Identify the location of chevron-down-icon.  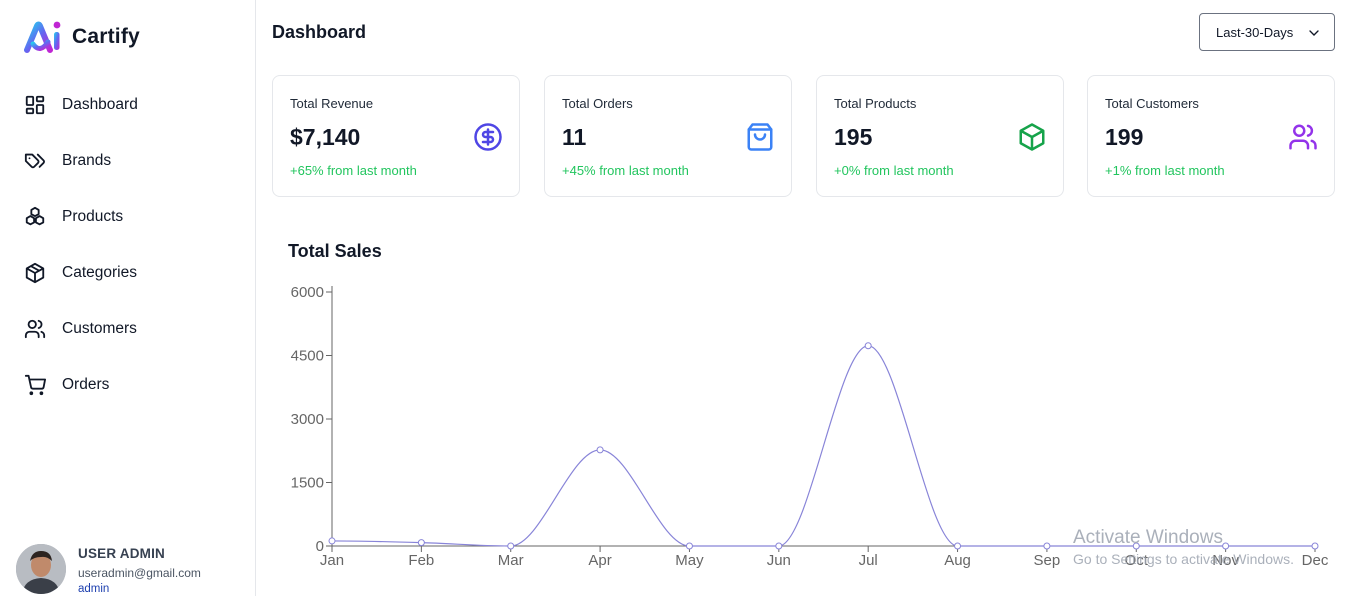
(1314, 33).